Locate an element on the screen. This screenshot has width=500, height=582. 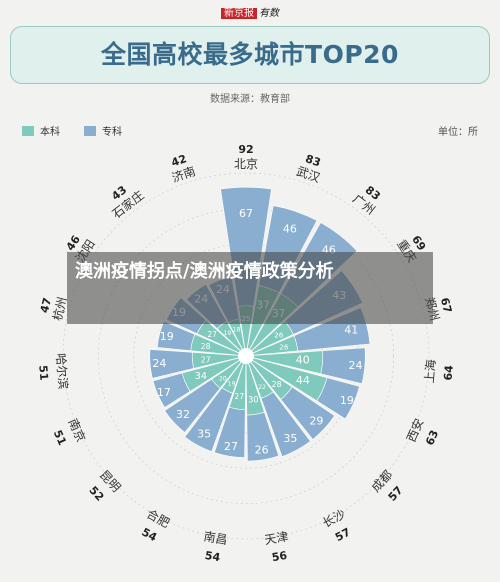
total-label-5: 64 is located at coordinates (449, 372).